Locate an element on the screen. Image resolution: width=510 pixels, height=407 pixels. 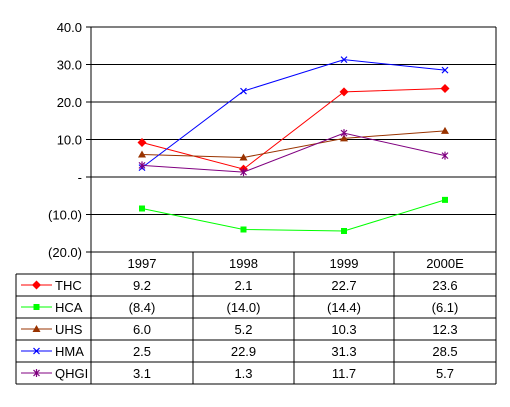
data-label-thc: 23.6 is located at coordinates (444, 285).